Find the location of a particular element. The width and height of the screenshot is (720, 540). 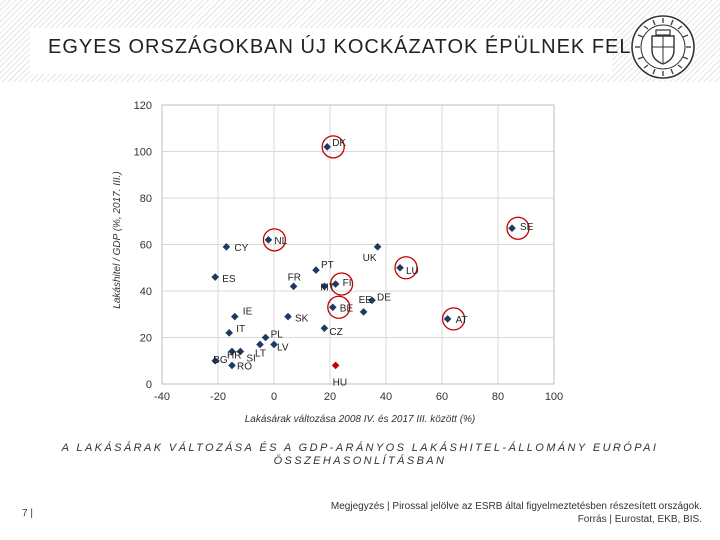

y-tick-label: 20 is located at coordinates (146, 339).